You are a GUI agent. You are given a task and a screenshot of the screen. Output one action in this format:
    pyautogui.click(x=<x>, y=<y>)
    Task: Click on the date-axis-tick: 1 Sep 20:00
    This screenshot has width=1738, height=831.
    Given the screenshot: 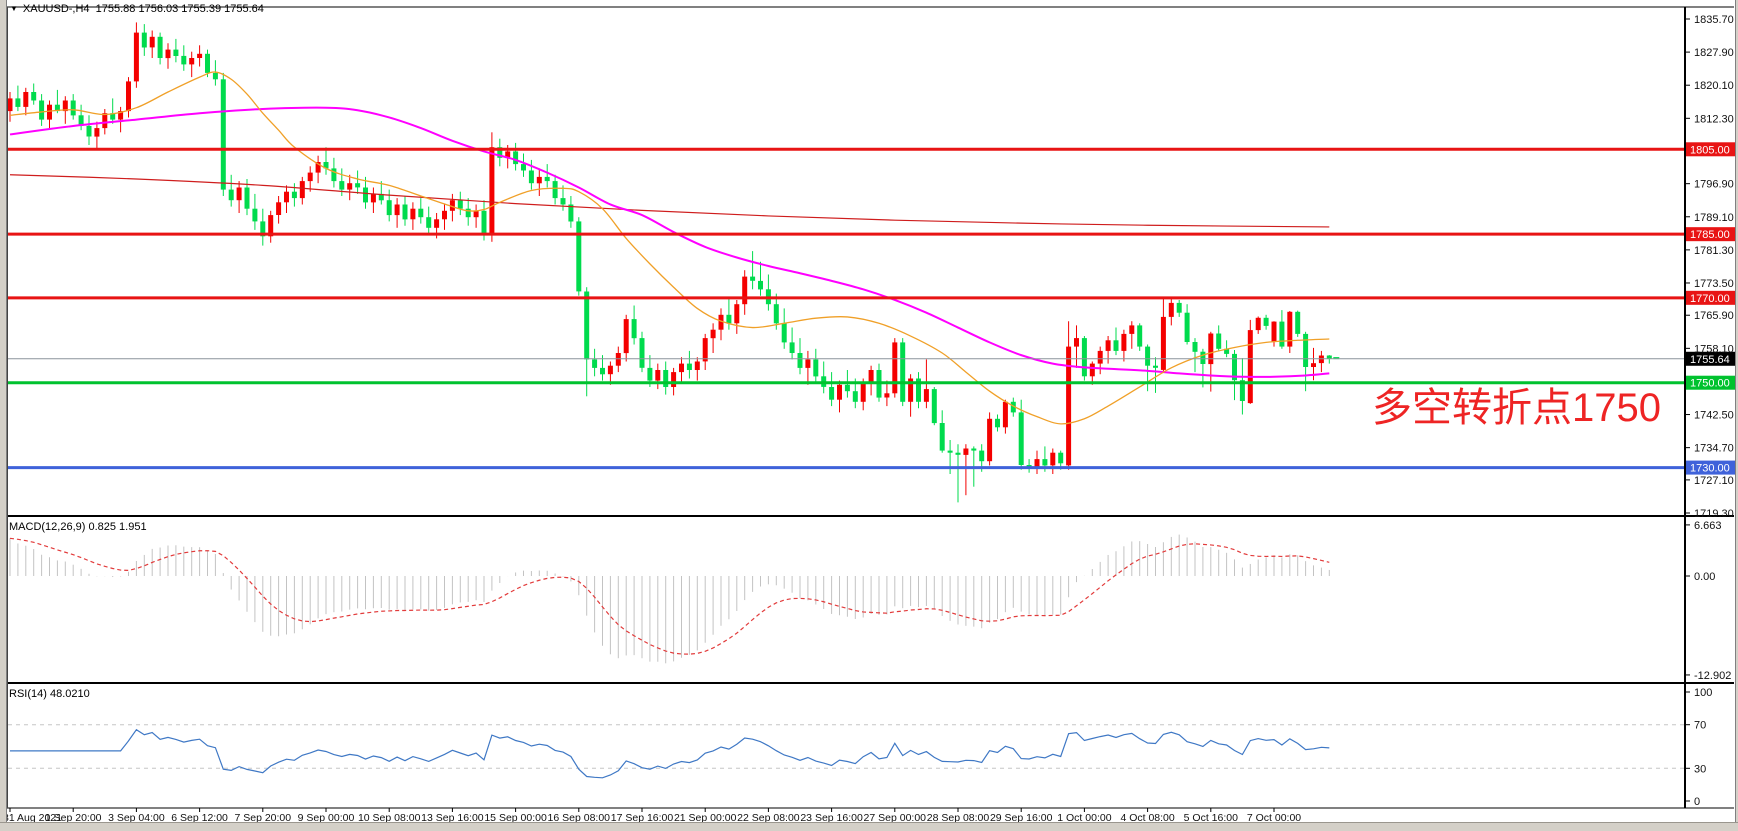 What is the action you would take?
    pyautogui.click(x=73, y=818)
    